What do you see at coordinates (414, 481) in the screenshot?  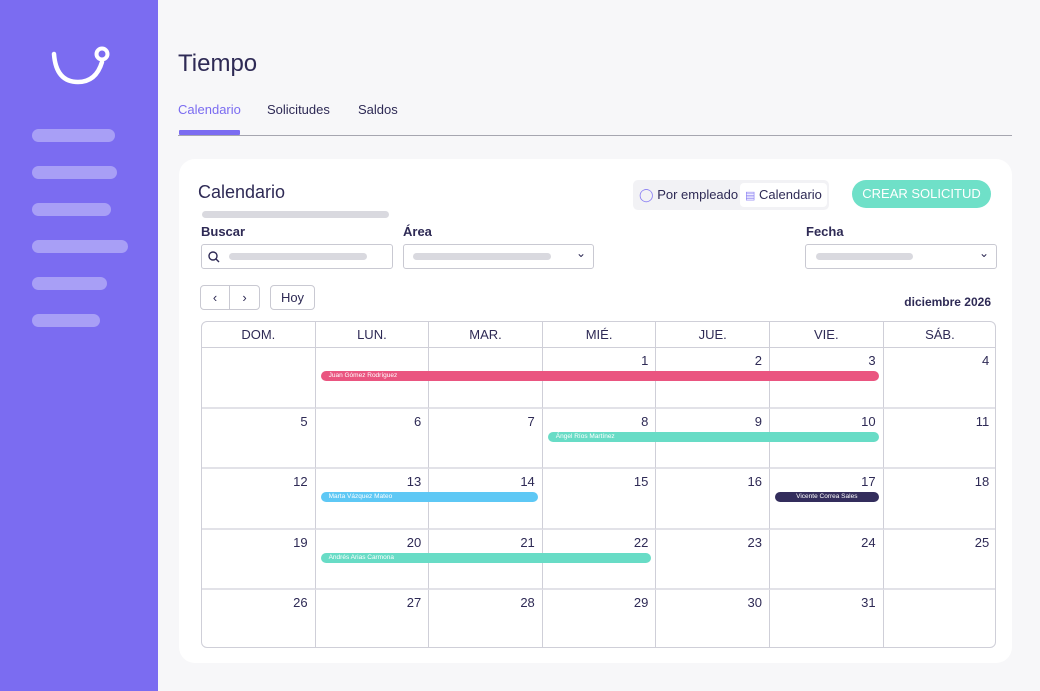 I see `day-number: 13` at bounding box center [414, 481].